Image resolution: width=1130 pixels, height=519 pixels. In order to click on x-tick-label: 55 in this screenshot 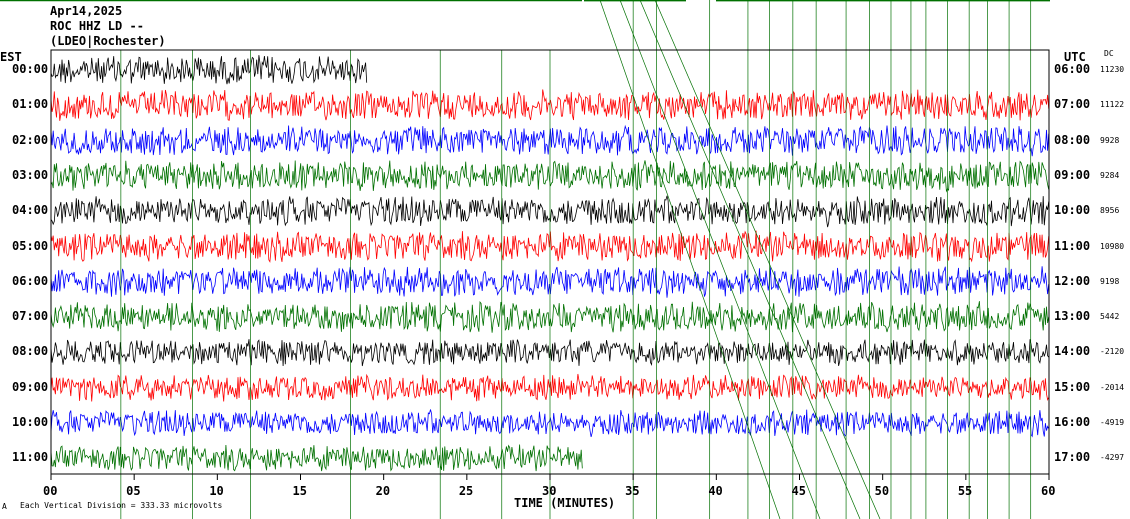, I will do `click(965, 491)`.